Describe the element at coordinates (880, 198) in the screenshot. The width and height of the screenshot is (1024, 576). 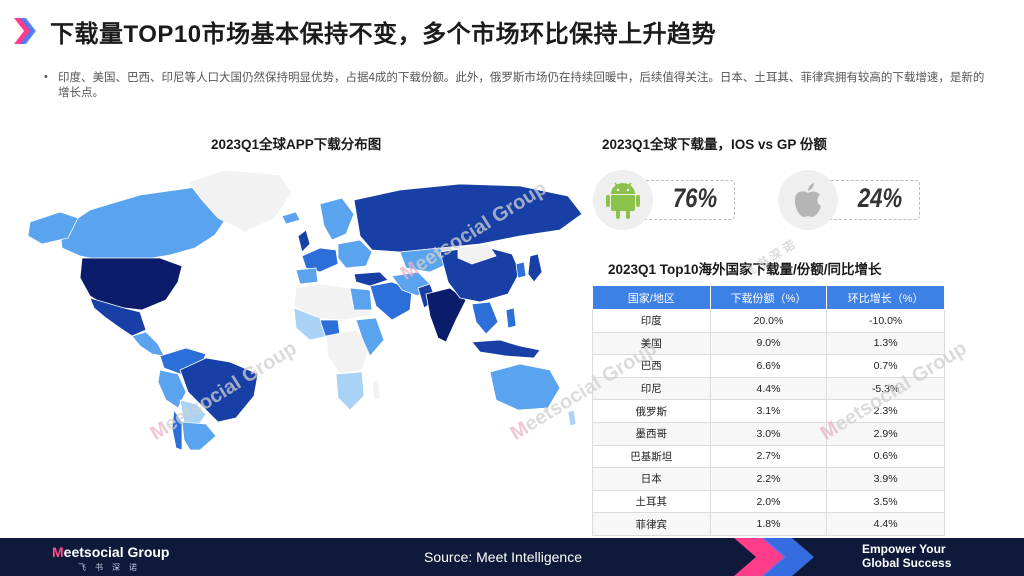
I see `ios-share-value: 24%` at that location.